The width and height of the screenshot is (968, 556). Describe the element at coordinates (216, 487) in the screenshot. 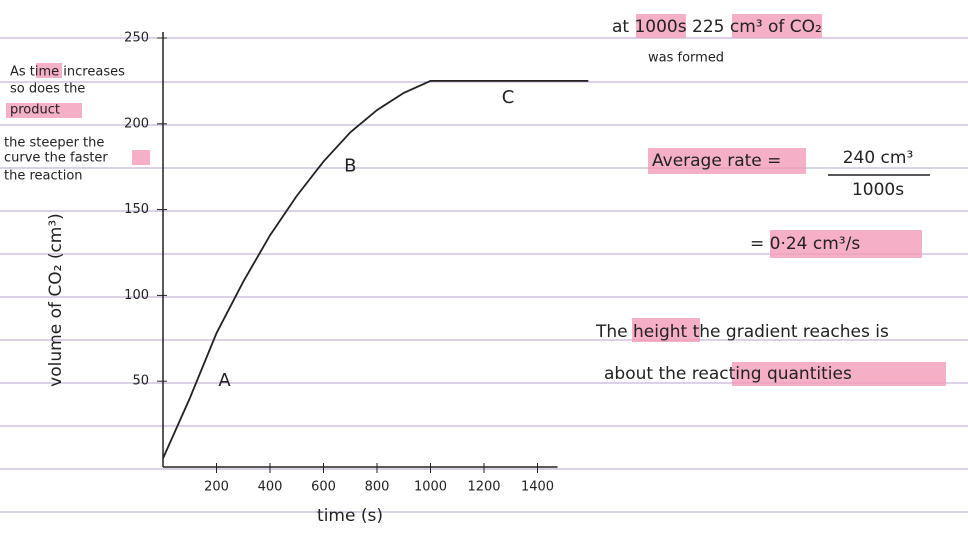

I see `x-tick-label: 200` at that location.